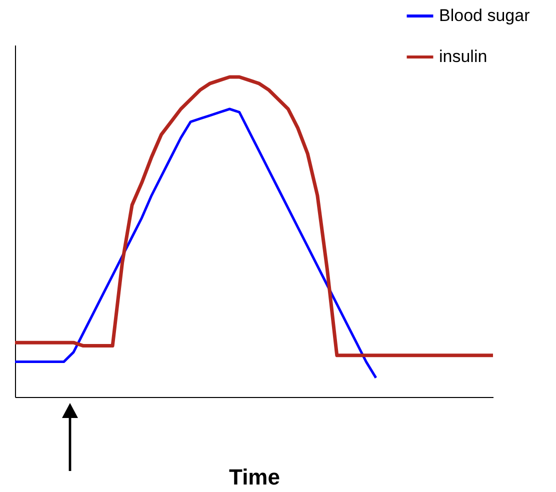 This screenshot has height=492, width=556. What do you see at coordinates (463, 56) in the screenshot?
I see `legend-label: insulin` at bounding box center [463, 56].